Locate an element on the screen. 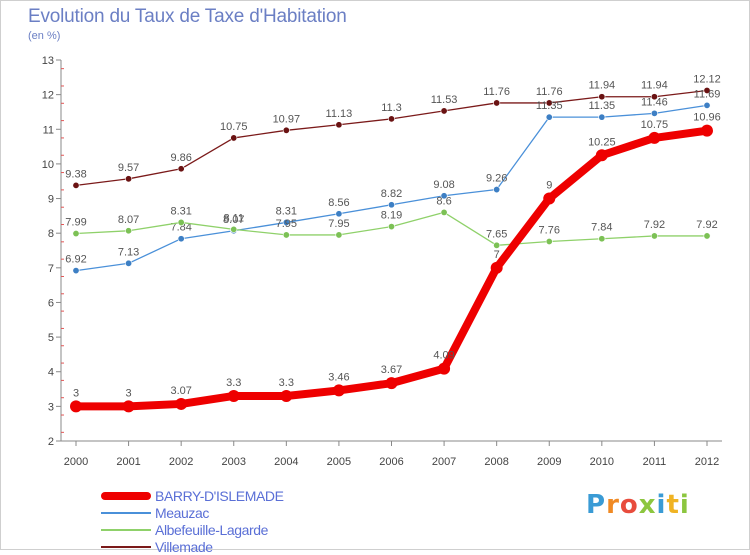  y-tick-label: 3 is located at coordinates (51, 407).